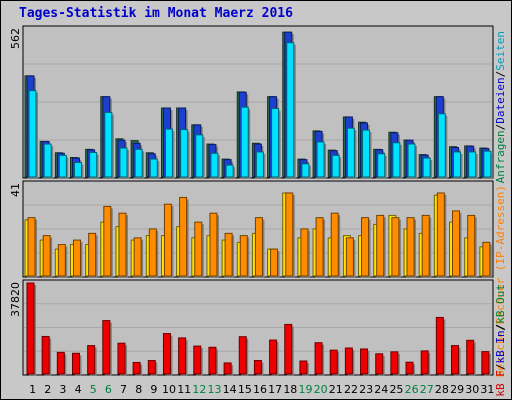 The image size is (512, 400). Describe the element at coordinates (487, 389) in the screenshot. I see `x-tick-label: 31` at that location.